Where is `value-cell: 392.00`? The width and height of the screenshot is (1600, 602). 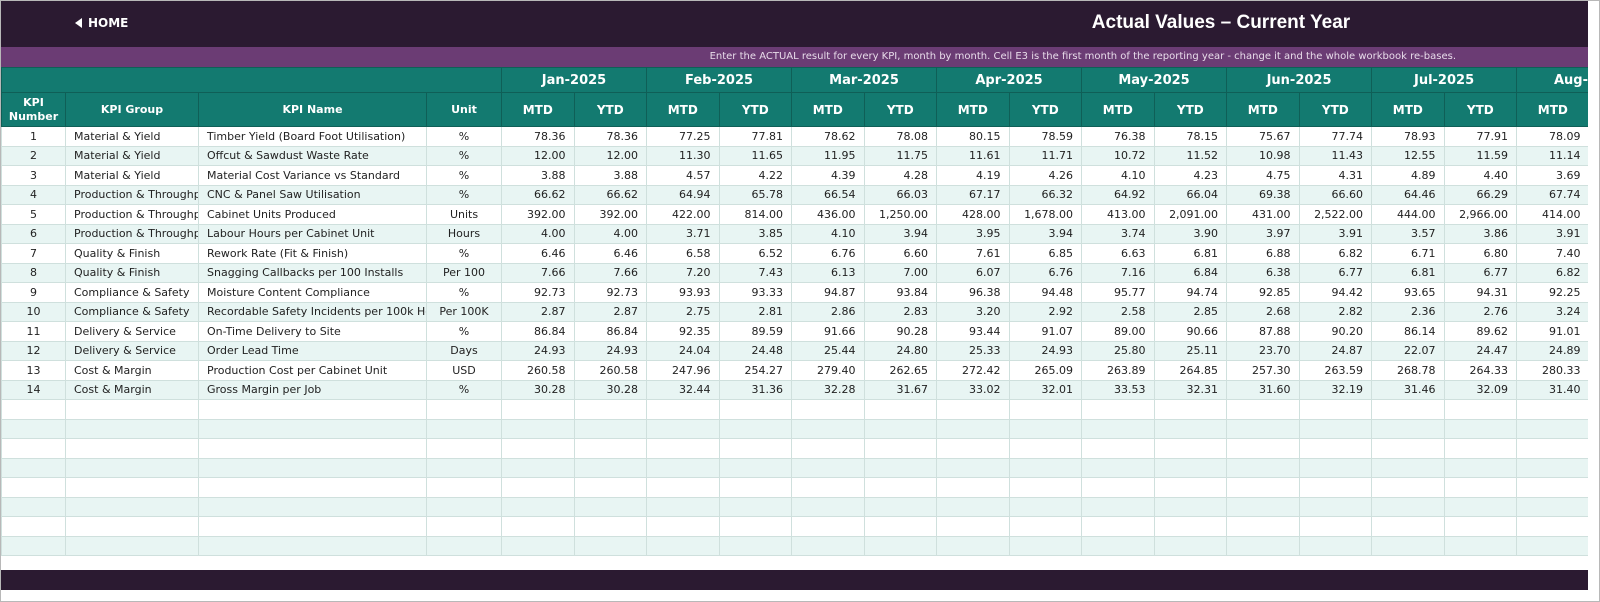
value-cell: 392.00 is located at coordinates (610, 214).